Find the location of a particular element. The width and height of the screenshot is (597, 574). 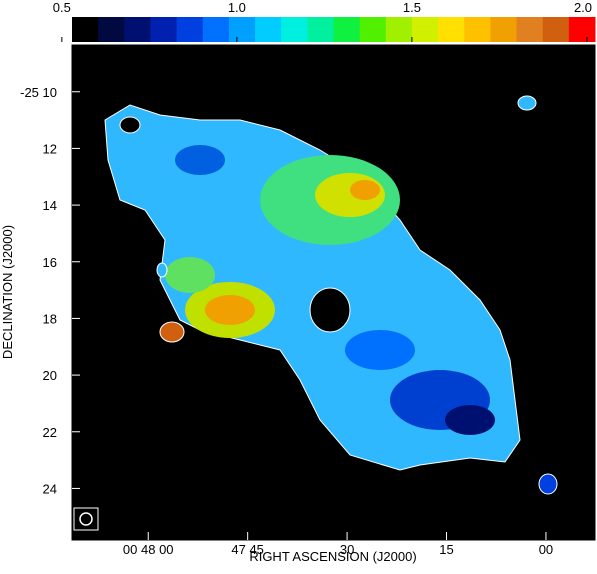

colorbar-tick-label: 1.5 is located at coordinates (412, 7).